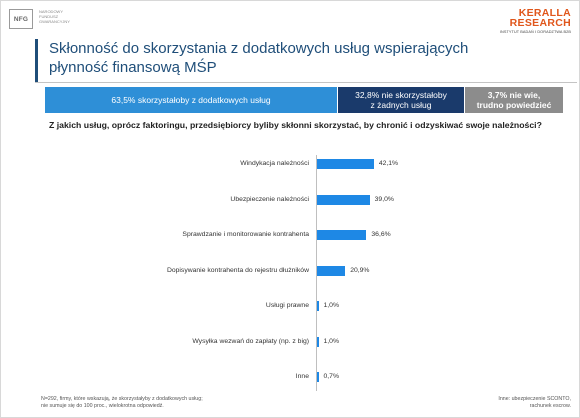  I want to click on summary-seg2-line2: z żadnych usług, so click(401, 105).